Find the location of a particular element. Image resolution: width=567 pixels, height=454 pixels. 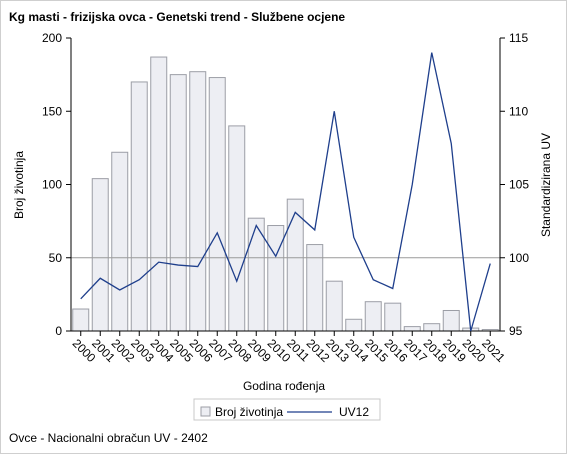

bar-2004 is located at coordinates (159, 194).